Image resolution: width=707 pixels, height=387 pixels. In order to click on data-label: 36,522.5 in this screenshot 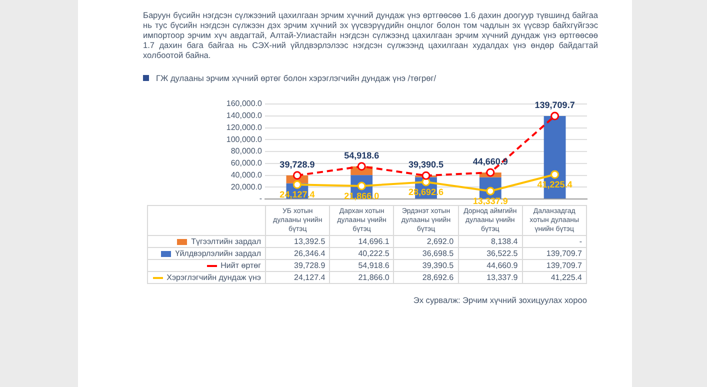, I will do `click(490, 254)`.